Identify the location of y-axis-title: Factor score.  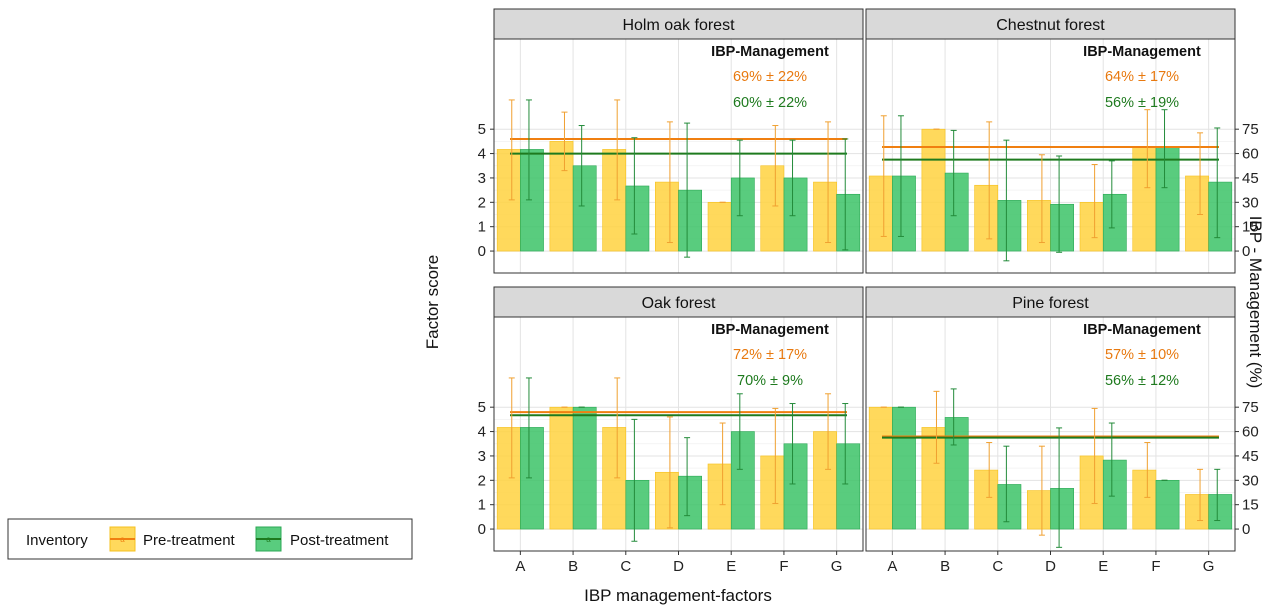
(432, 302).